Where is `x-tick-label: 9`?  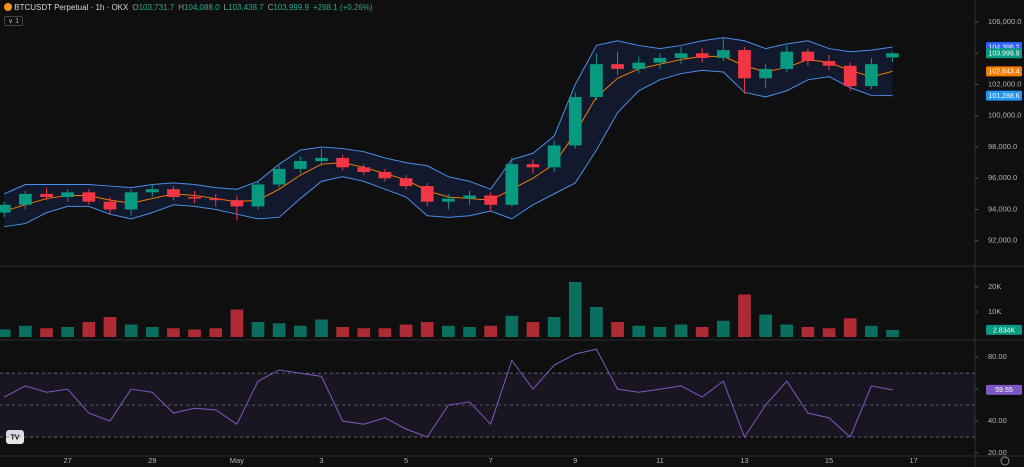 x-tick-label: 9 is located at coordinates (575, 460).